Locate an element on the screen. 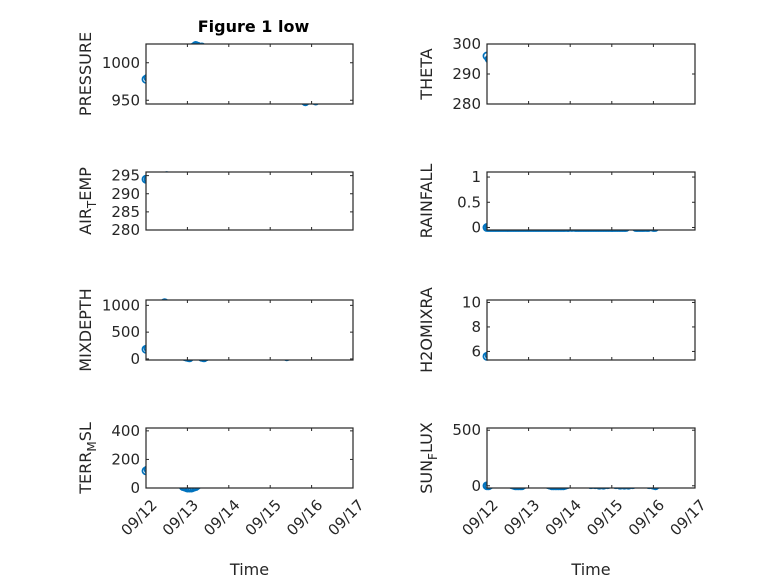 This screenshot has height=583, width=778. y-tick-label: 6 is located at coordinates (476, 351).